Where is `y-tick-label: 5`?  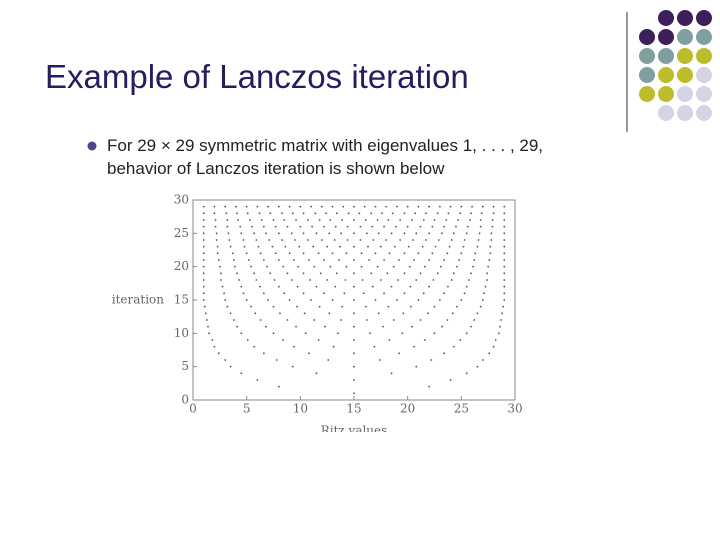
y-tick-label: 5 is located at coordinates (185, 366).